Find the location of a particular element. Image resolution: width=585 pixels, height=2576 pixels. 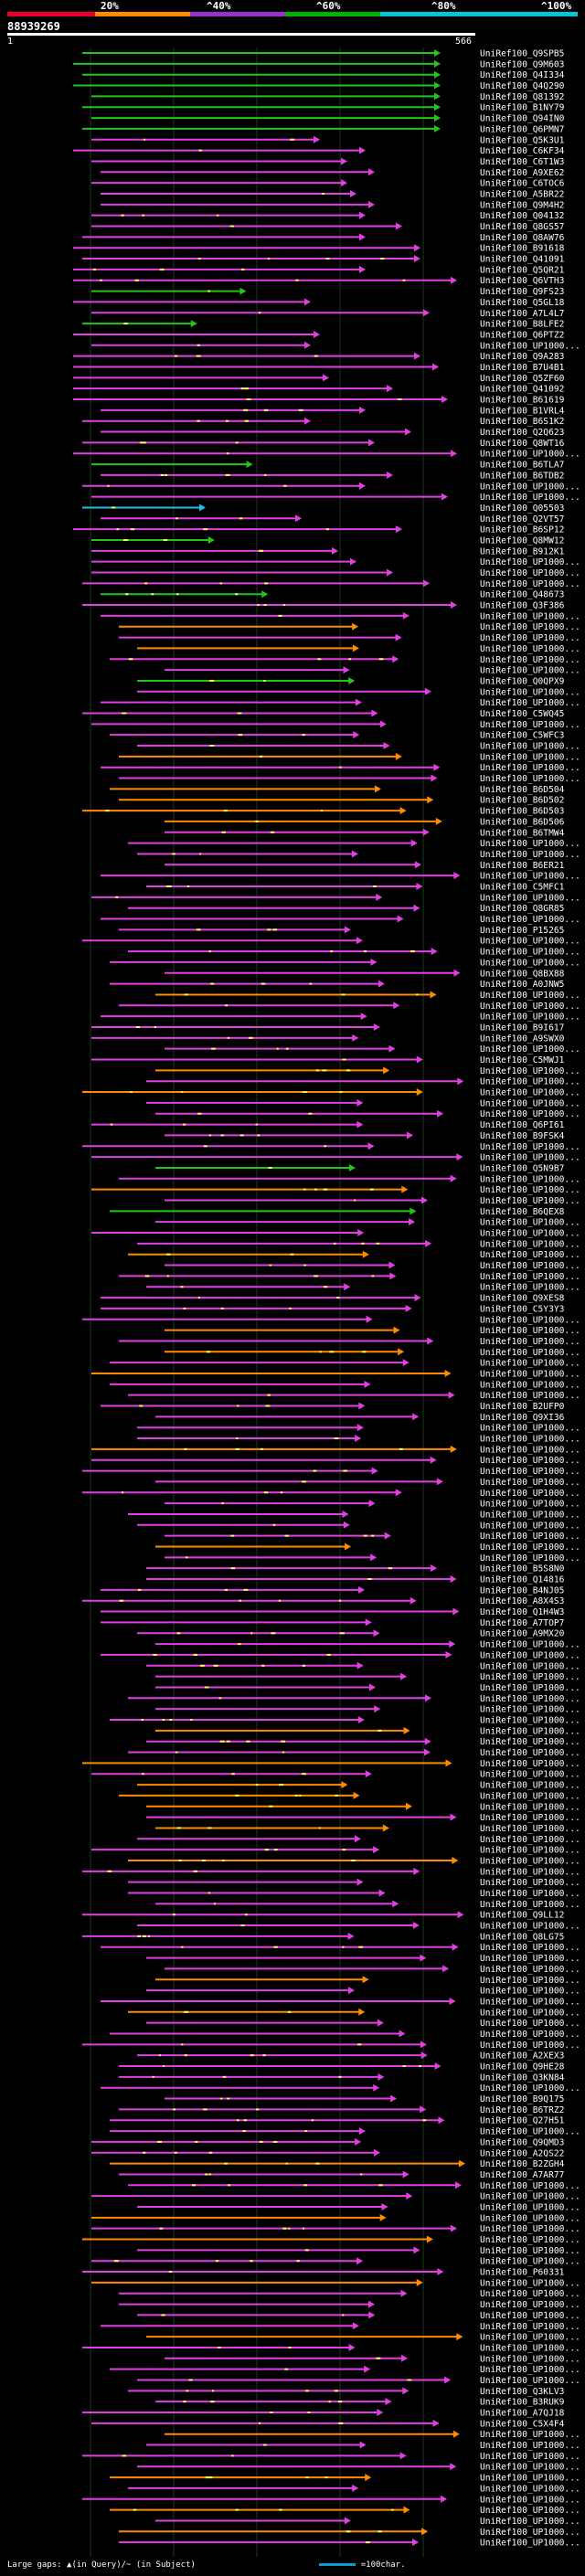

hit-label: UniRef100_Q6PI61 is located at coordinates (522, 1125).